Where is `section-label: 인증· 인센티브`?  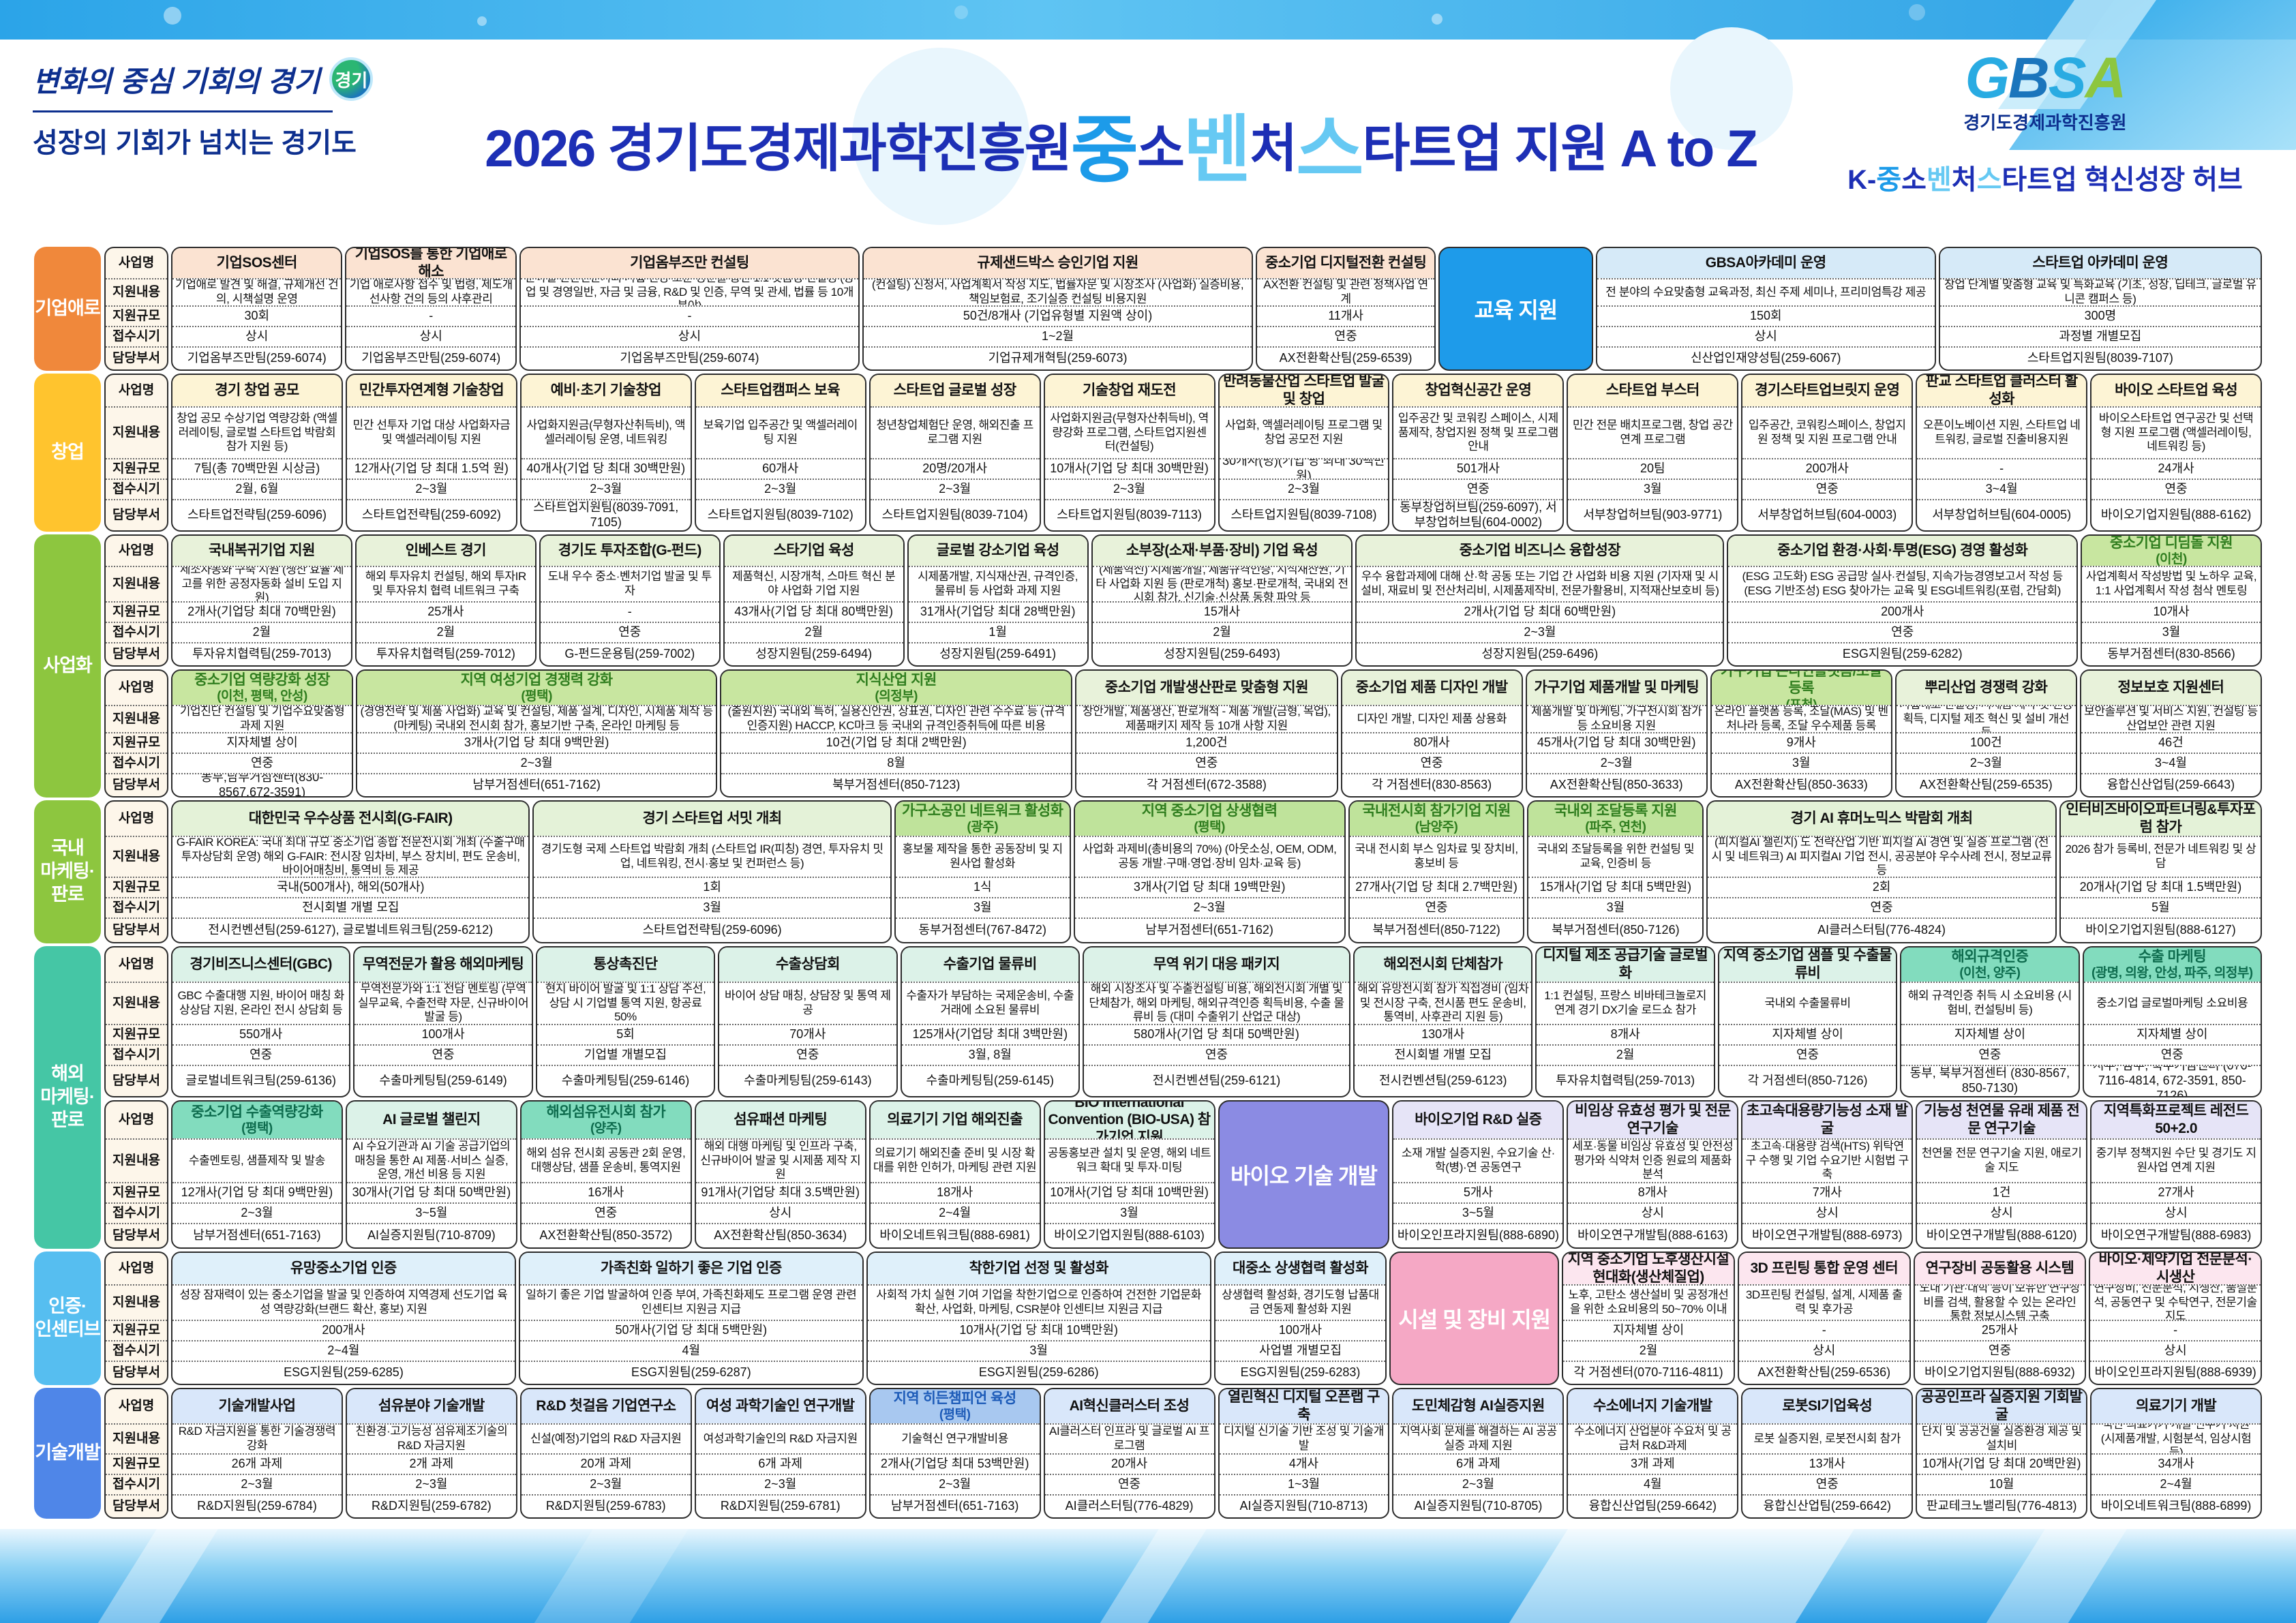 section-label: 인증· 인센티브 is located at coordinates (67, 1318).